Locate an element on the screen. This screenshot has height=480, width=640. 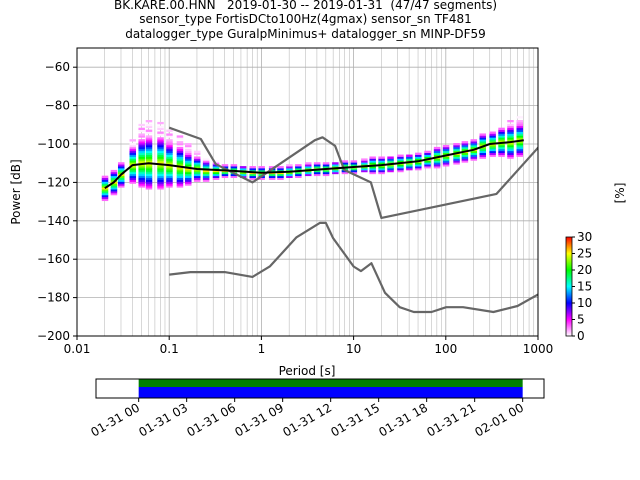
x-tick-label: 0.01 is located at coordinates (77, 349).